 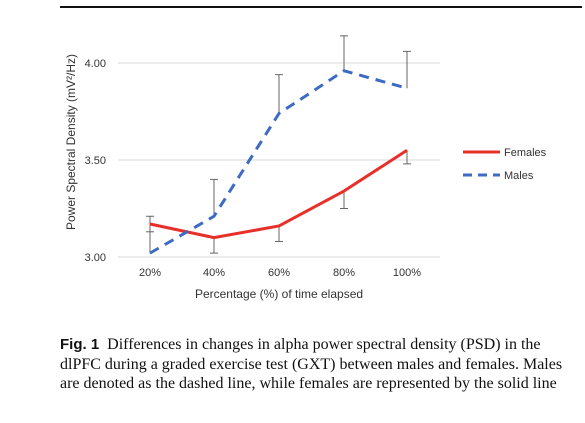 I want to click on series-line-females, so click(x=278, y=194).